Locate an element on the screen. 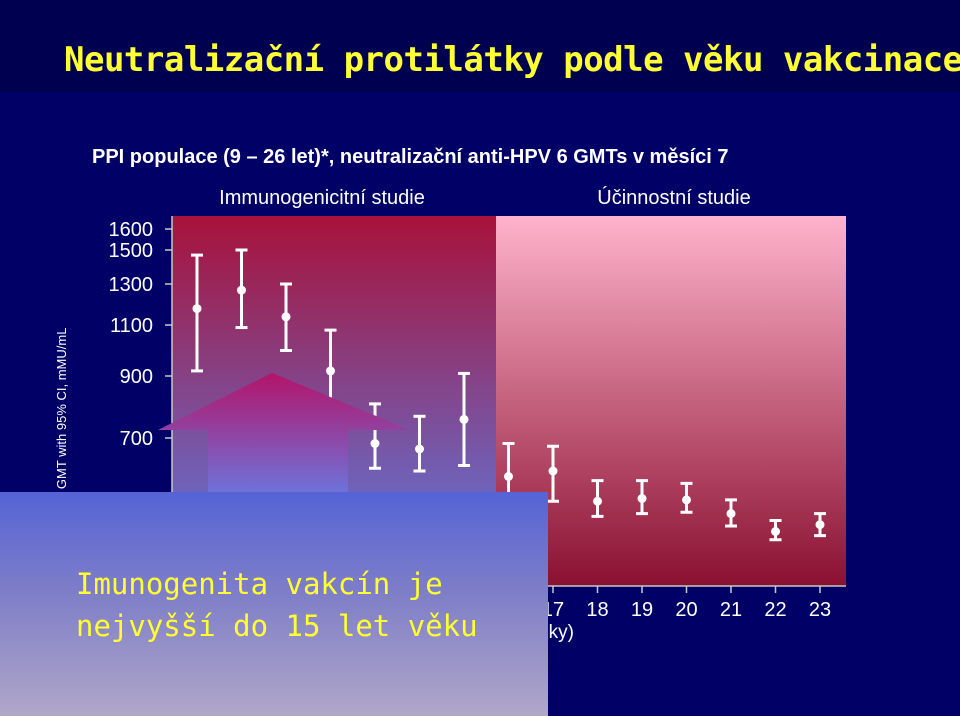 This screenshot has height=716, width=960. y-tick-label: 1500 is located at coordinates (131, 251).